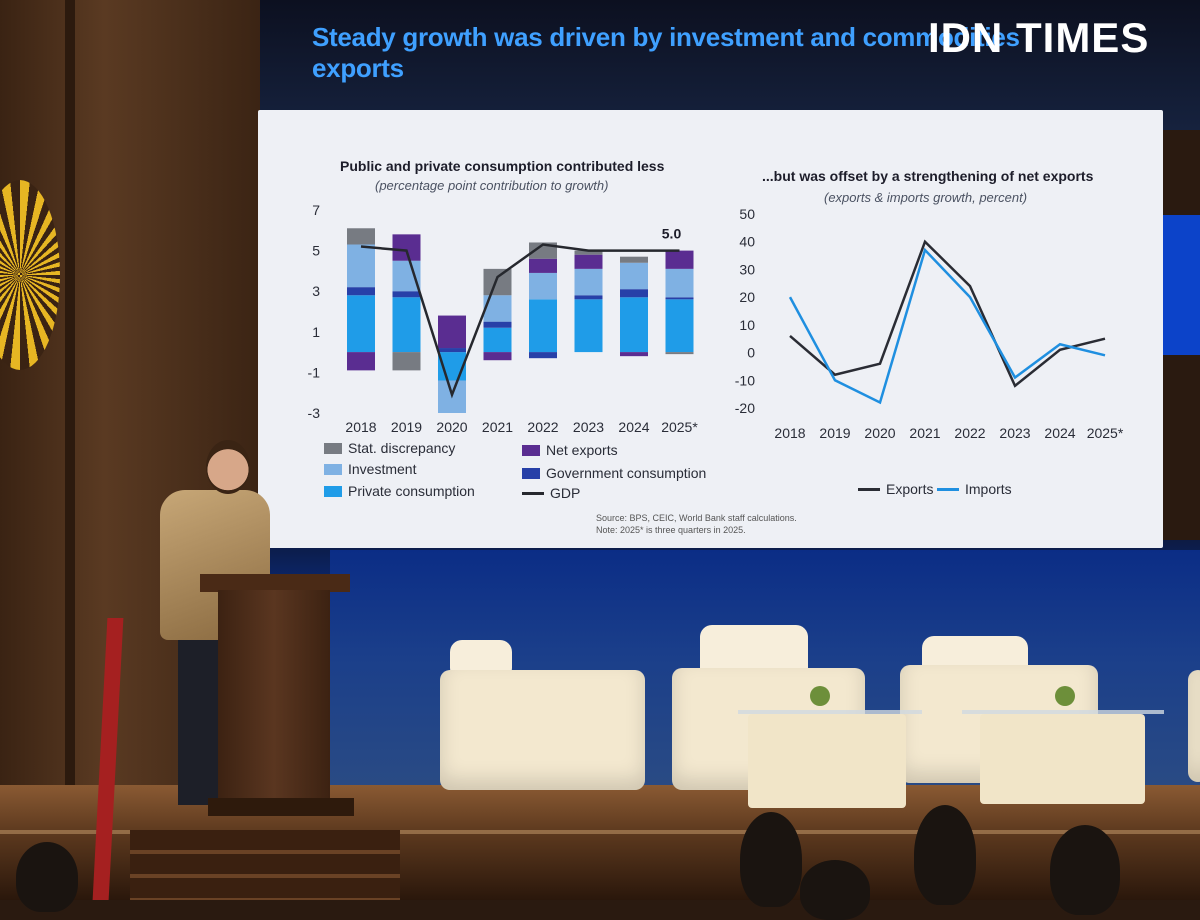 Image resolution: width=1200 pixels, height=920 pixels. Describe the element at coordinates (314, 372) in the screenshot. I see `y-tick-label: -1` at that location.